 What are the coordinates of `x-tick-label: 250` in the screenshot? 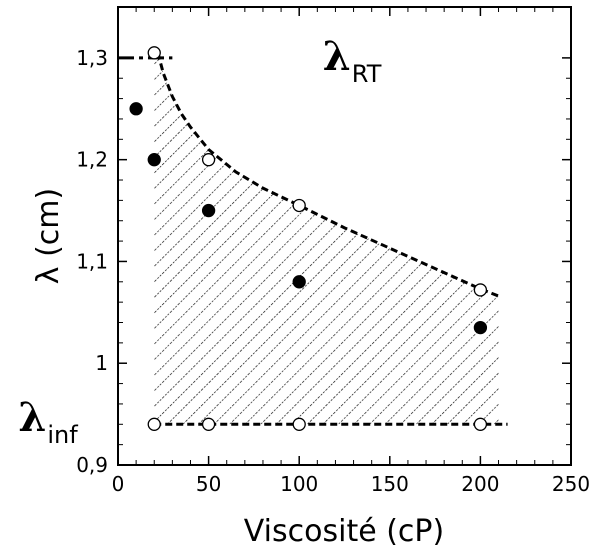 It's located at (571, 484).